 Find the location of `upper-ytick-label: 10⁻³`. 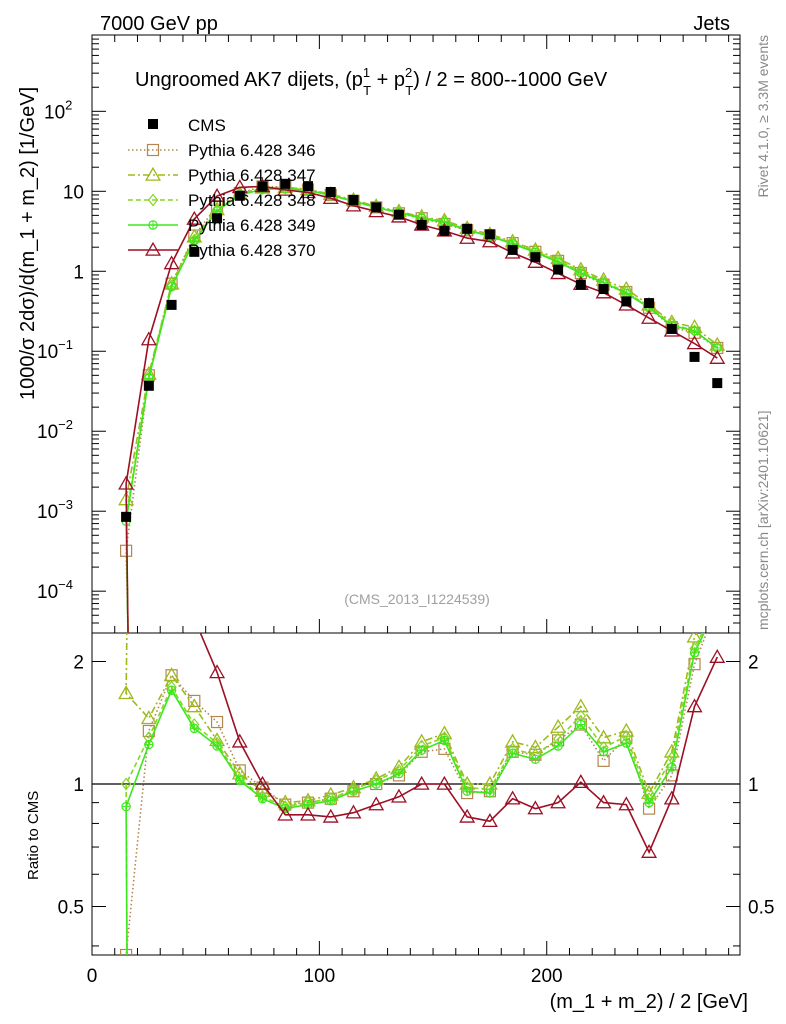

upper-ytick-label: 10⁻³ is located at coordinates (55, 510).